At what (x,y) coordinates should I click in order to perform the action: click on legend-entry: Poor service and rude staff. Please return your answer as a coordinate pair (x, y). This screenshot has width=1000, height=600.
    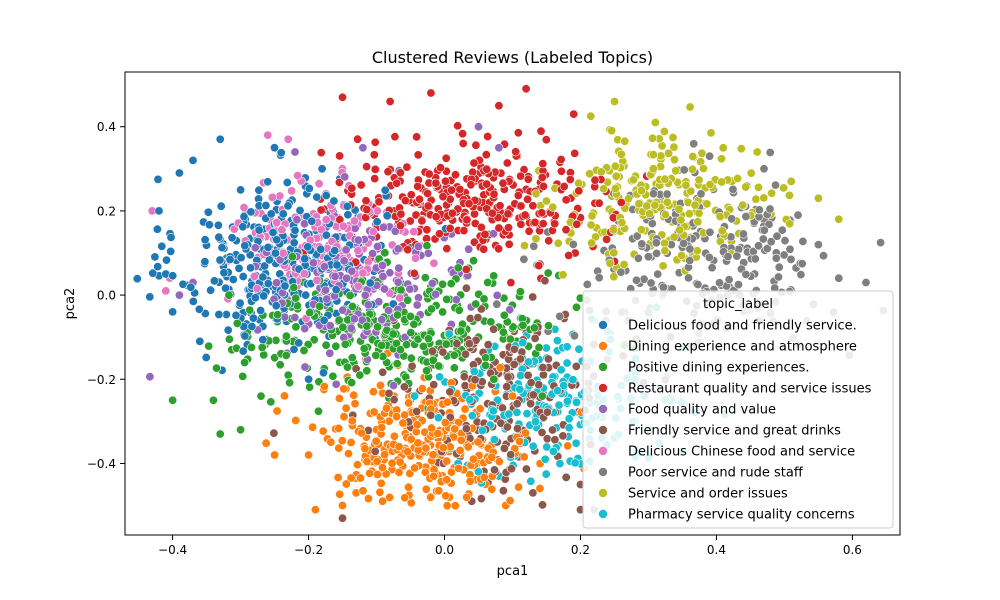
    Looking at the image, I should click on (701, 473).